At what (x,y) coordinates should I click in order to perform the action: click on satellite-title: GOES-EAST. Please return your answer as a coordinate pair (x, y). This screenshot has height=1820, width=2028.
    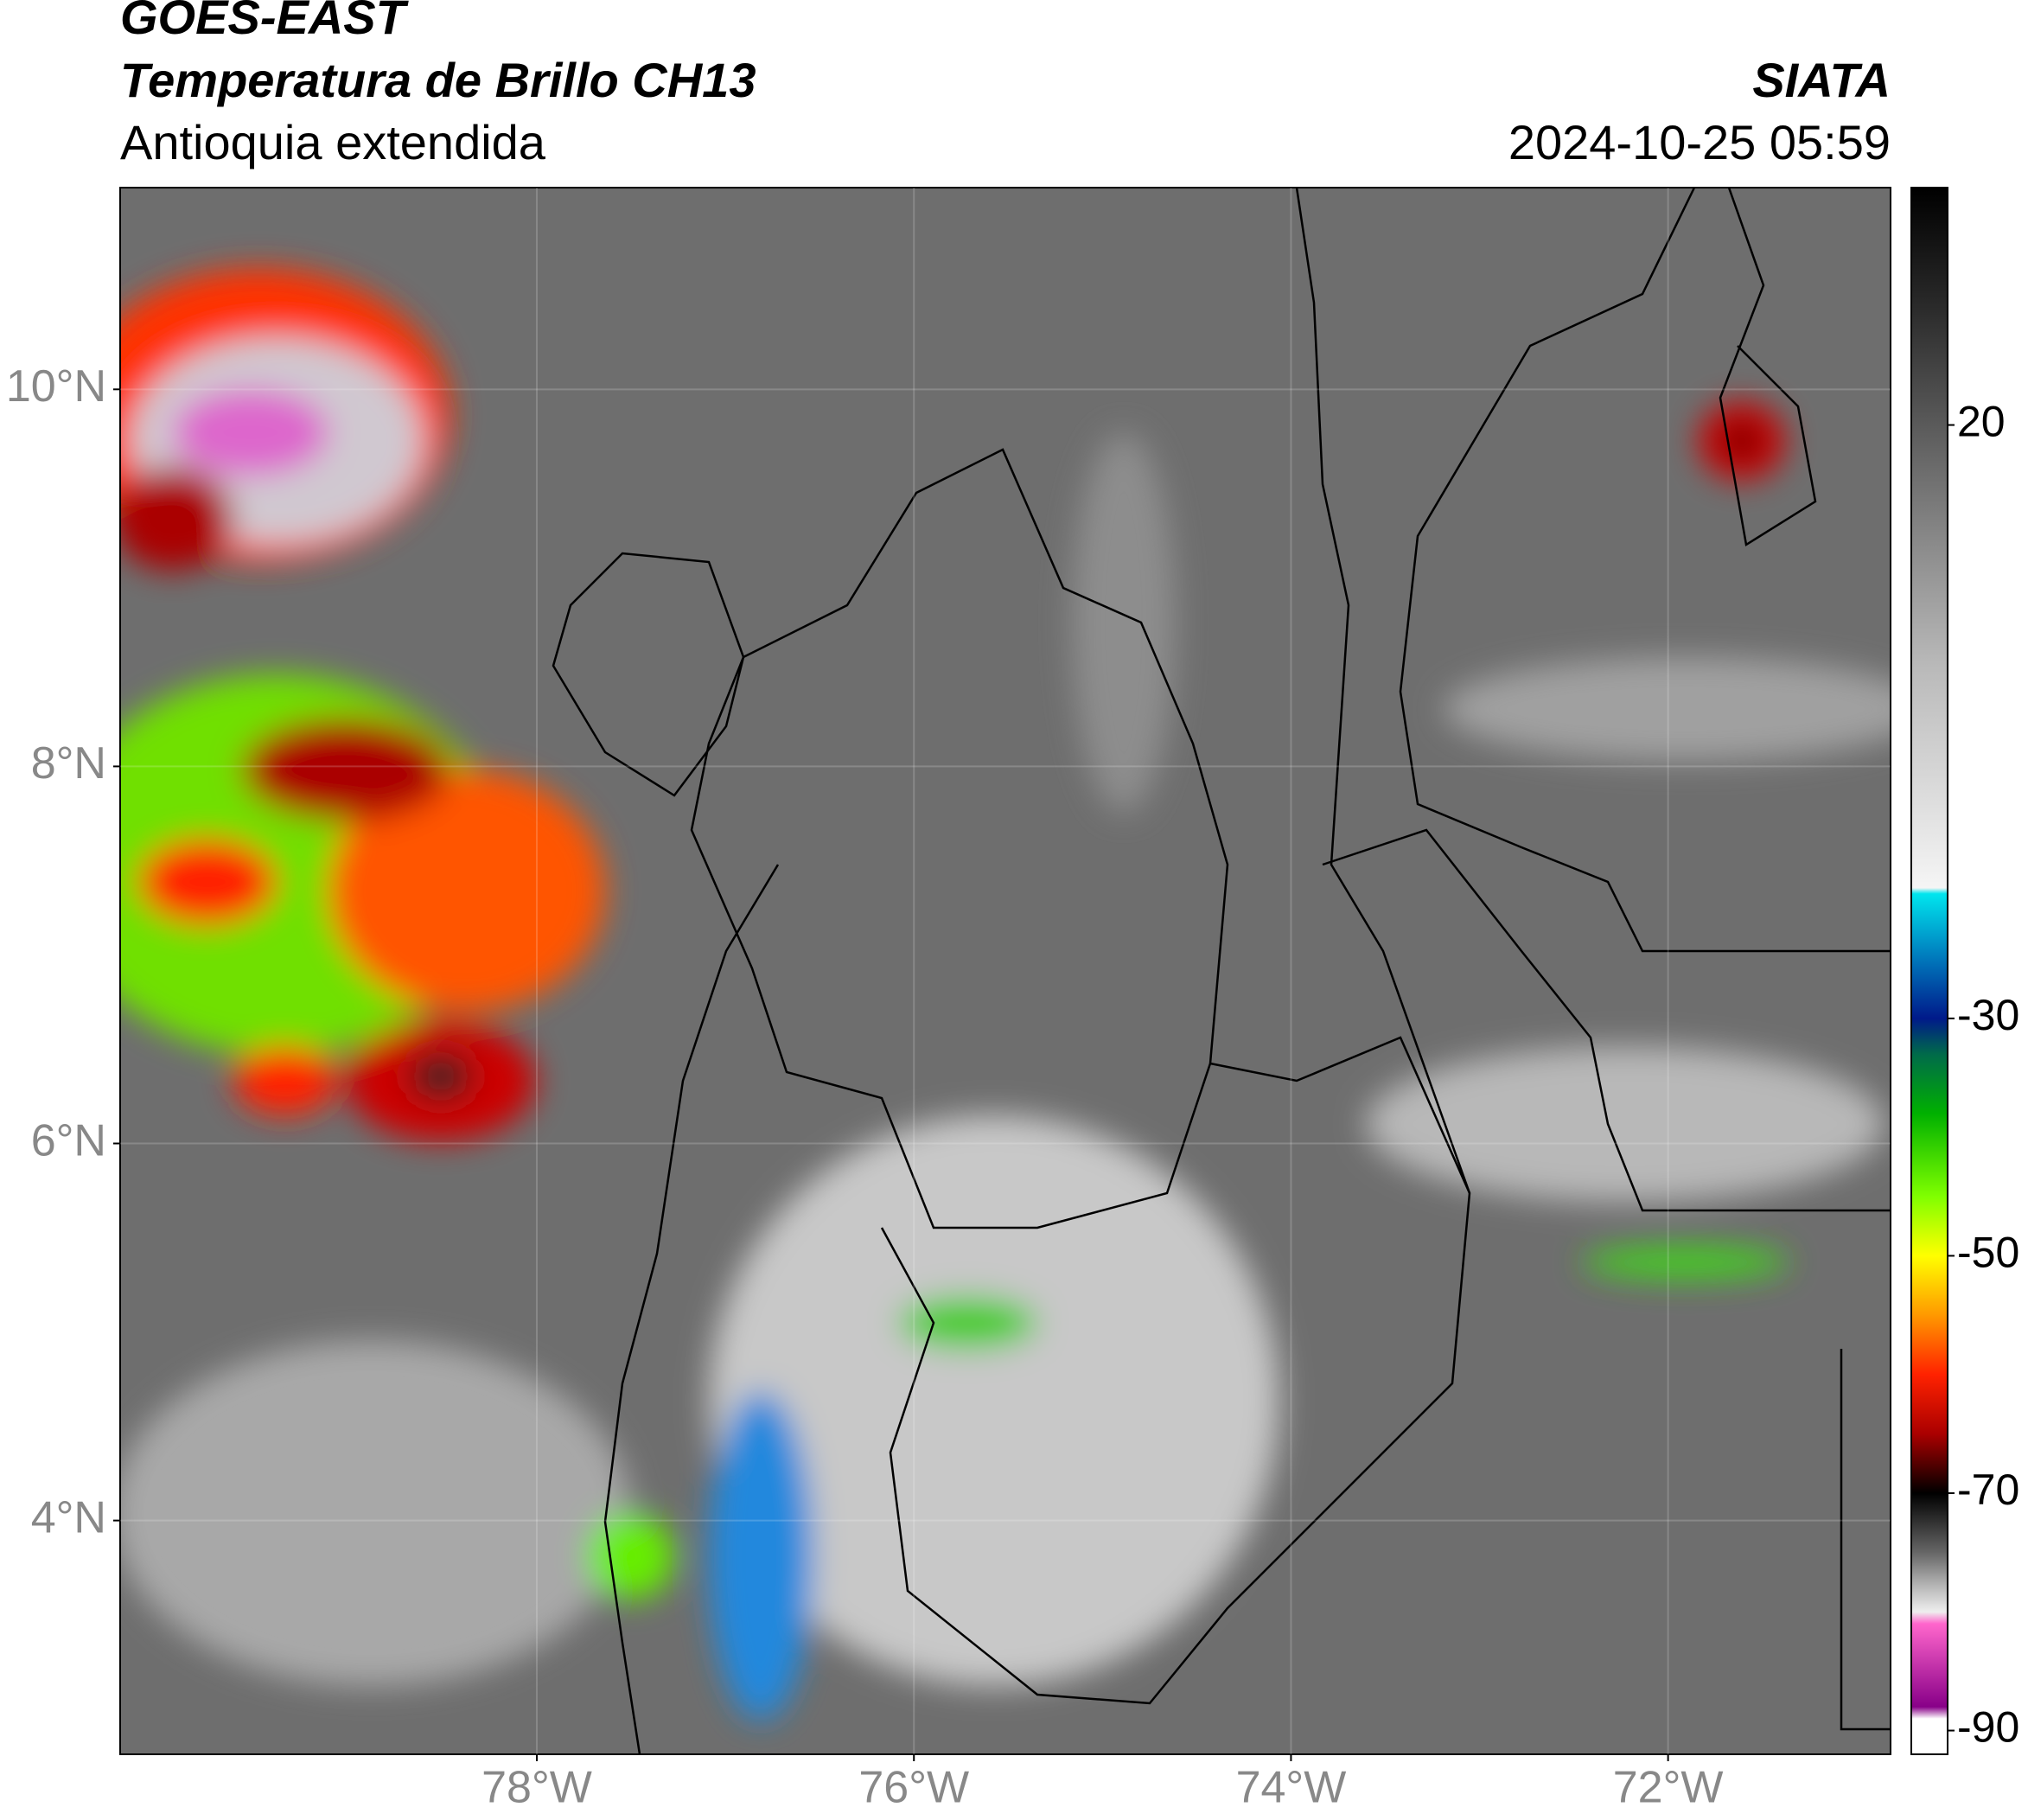
    Looking at the image, I should click on (265, 22).